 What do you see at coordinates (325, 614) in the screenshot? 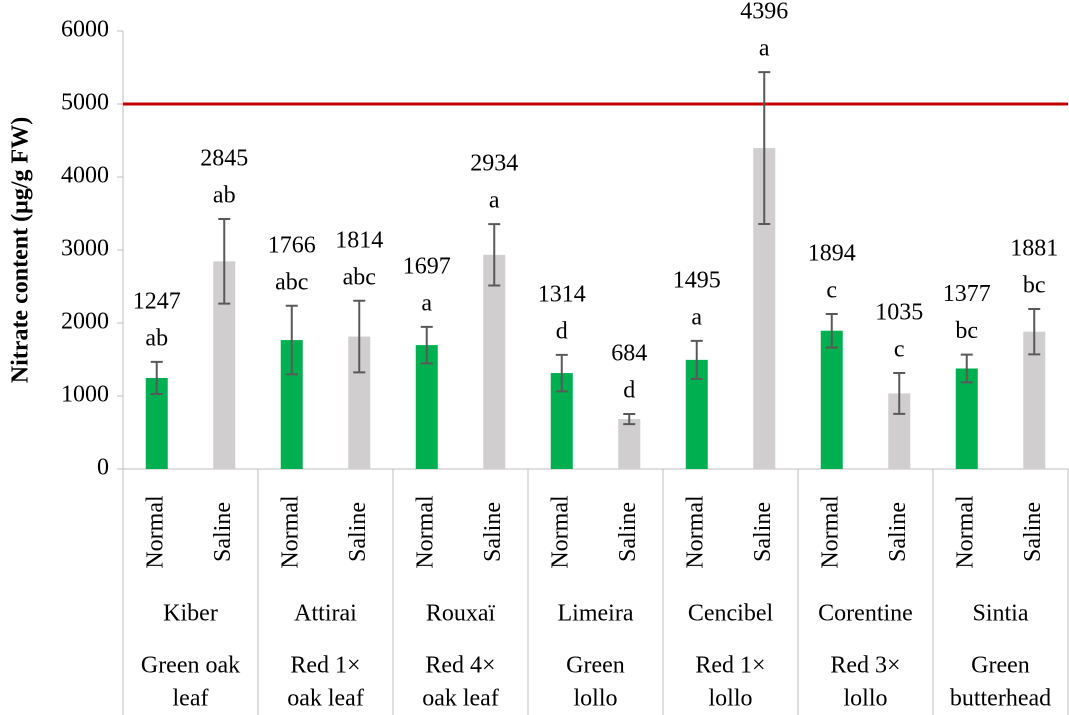
I see `category-label: Attirai` at bounding box center [325, 614].